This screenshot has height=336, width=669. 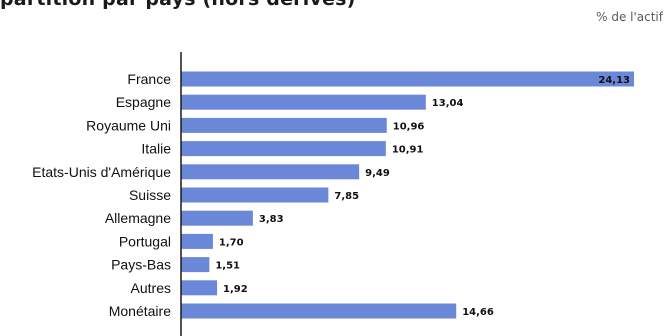 What do you see at coordinates (128, 125) in the screenshot?
I see `category-label: Royaume Uni` at bounding box center [128, 125].